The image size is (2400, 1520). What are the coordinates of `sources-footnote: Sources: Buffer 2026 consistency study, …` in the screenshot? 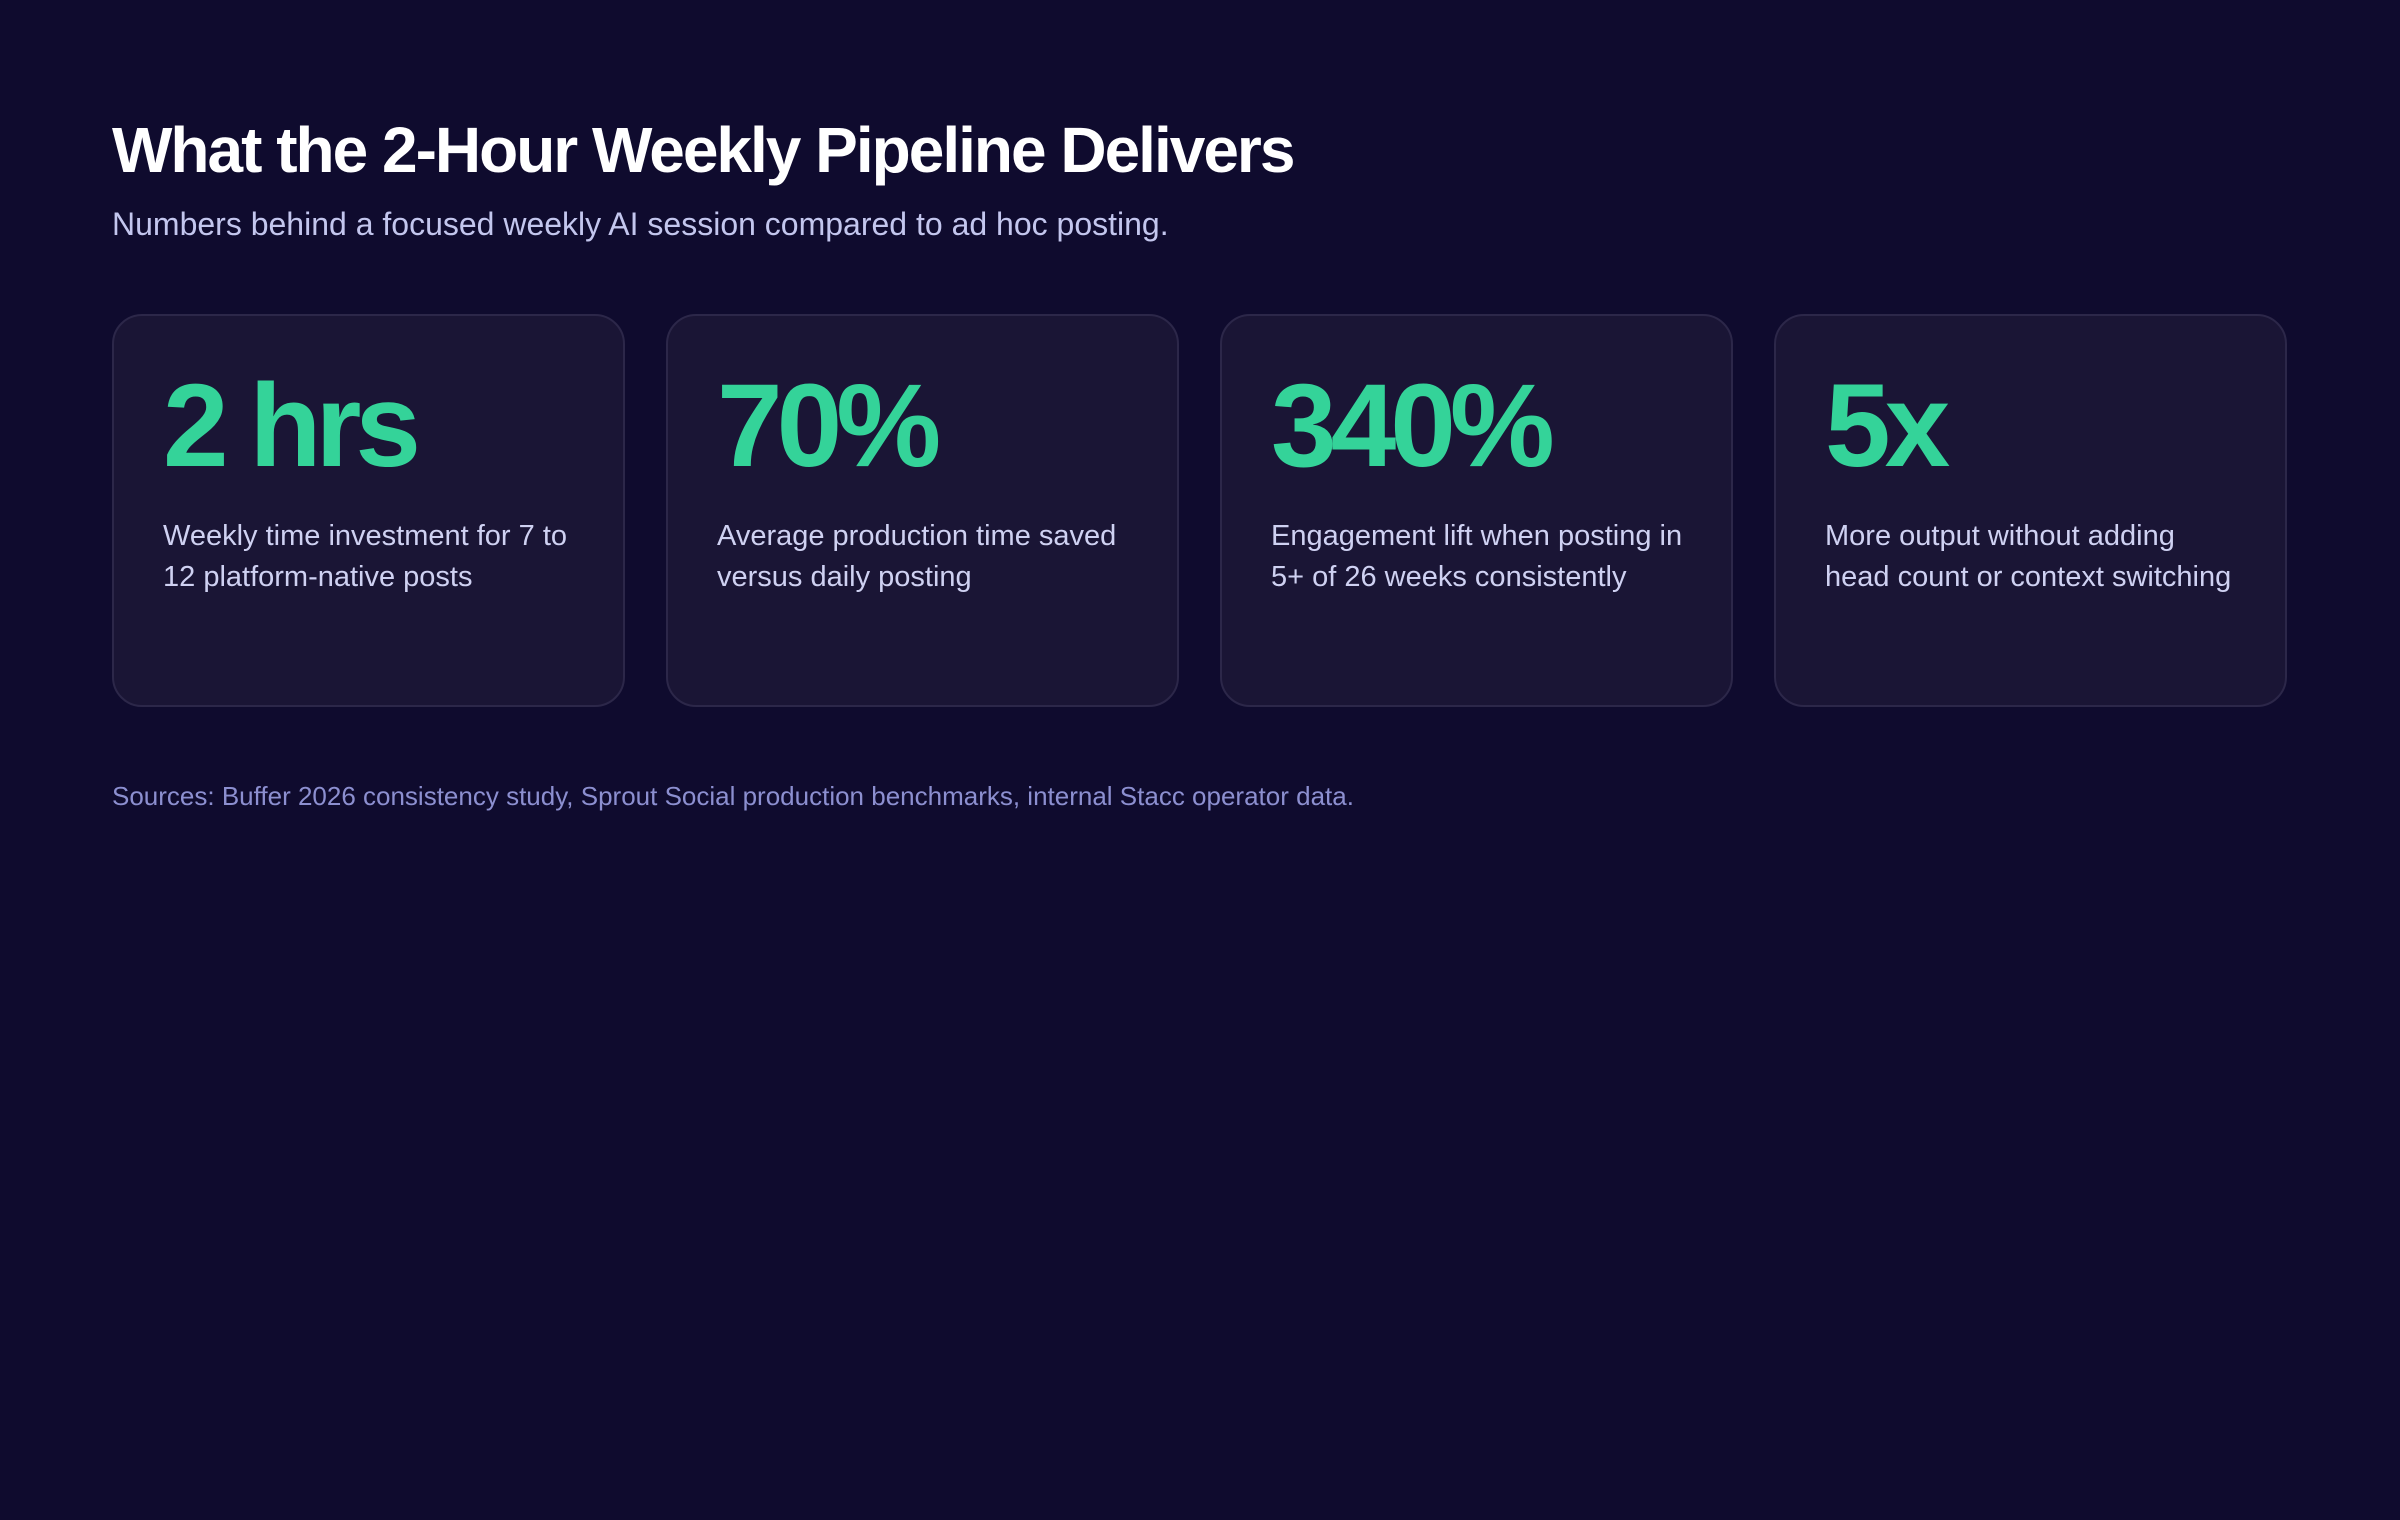 It's located at (733, 796).